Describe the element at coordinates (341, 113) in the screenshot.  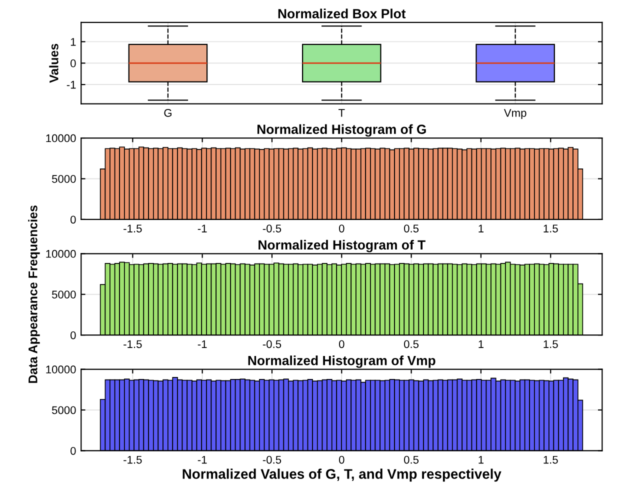
I see `x-tick-label: T` at that location.